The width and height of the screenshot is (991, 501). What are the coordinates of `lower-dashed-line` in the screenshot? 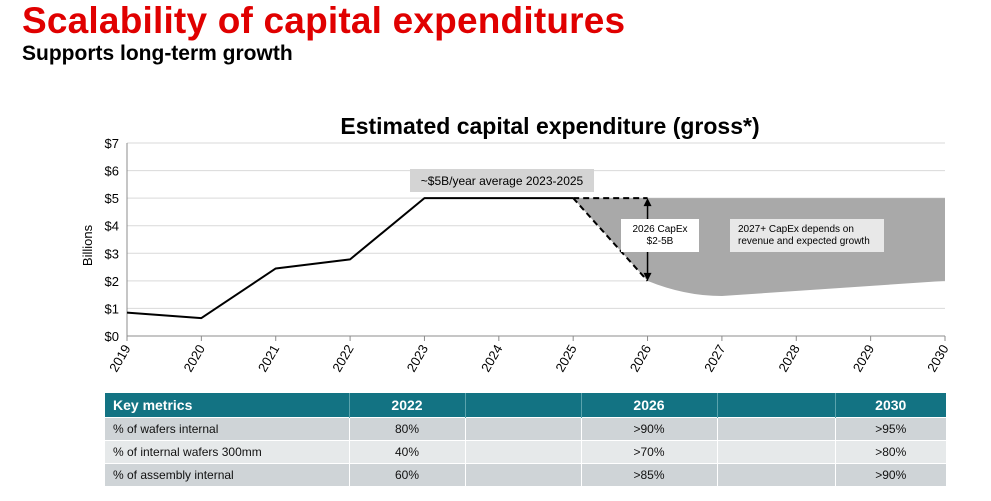 It's located at (610, 239).